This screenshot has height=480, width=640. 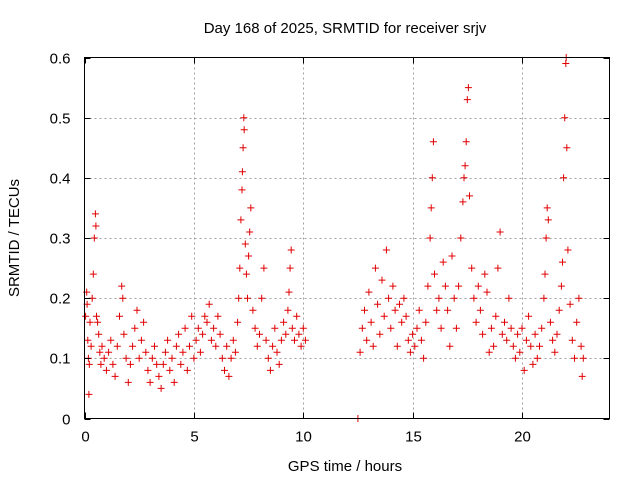 I want to click on y-tick-label: 0.3, so click(x=60, y=239).